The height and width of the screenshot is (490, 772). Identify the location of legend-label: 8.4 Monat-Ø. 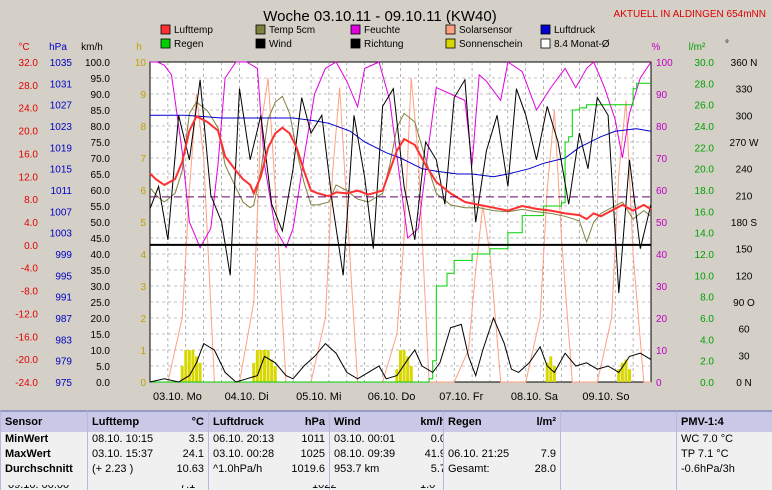
(582, 44).